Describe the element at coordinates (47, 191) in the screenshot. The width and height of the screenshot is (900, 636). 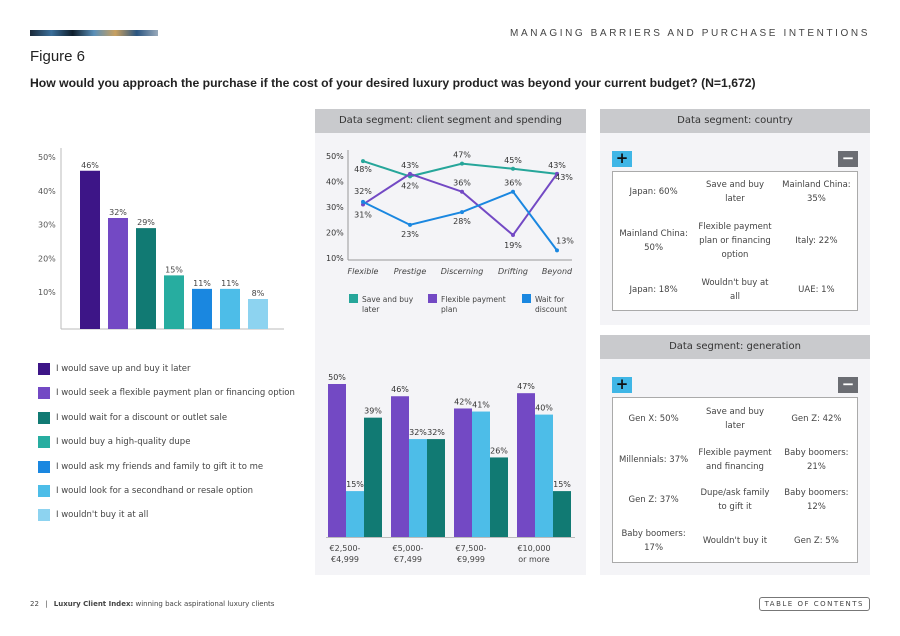
I see `y-tick-label: 40%` at that location.